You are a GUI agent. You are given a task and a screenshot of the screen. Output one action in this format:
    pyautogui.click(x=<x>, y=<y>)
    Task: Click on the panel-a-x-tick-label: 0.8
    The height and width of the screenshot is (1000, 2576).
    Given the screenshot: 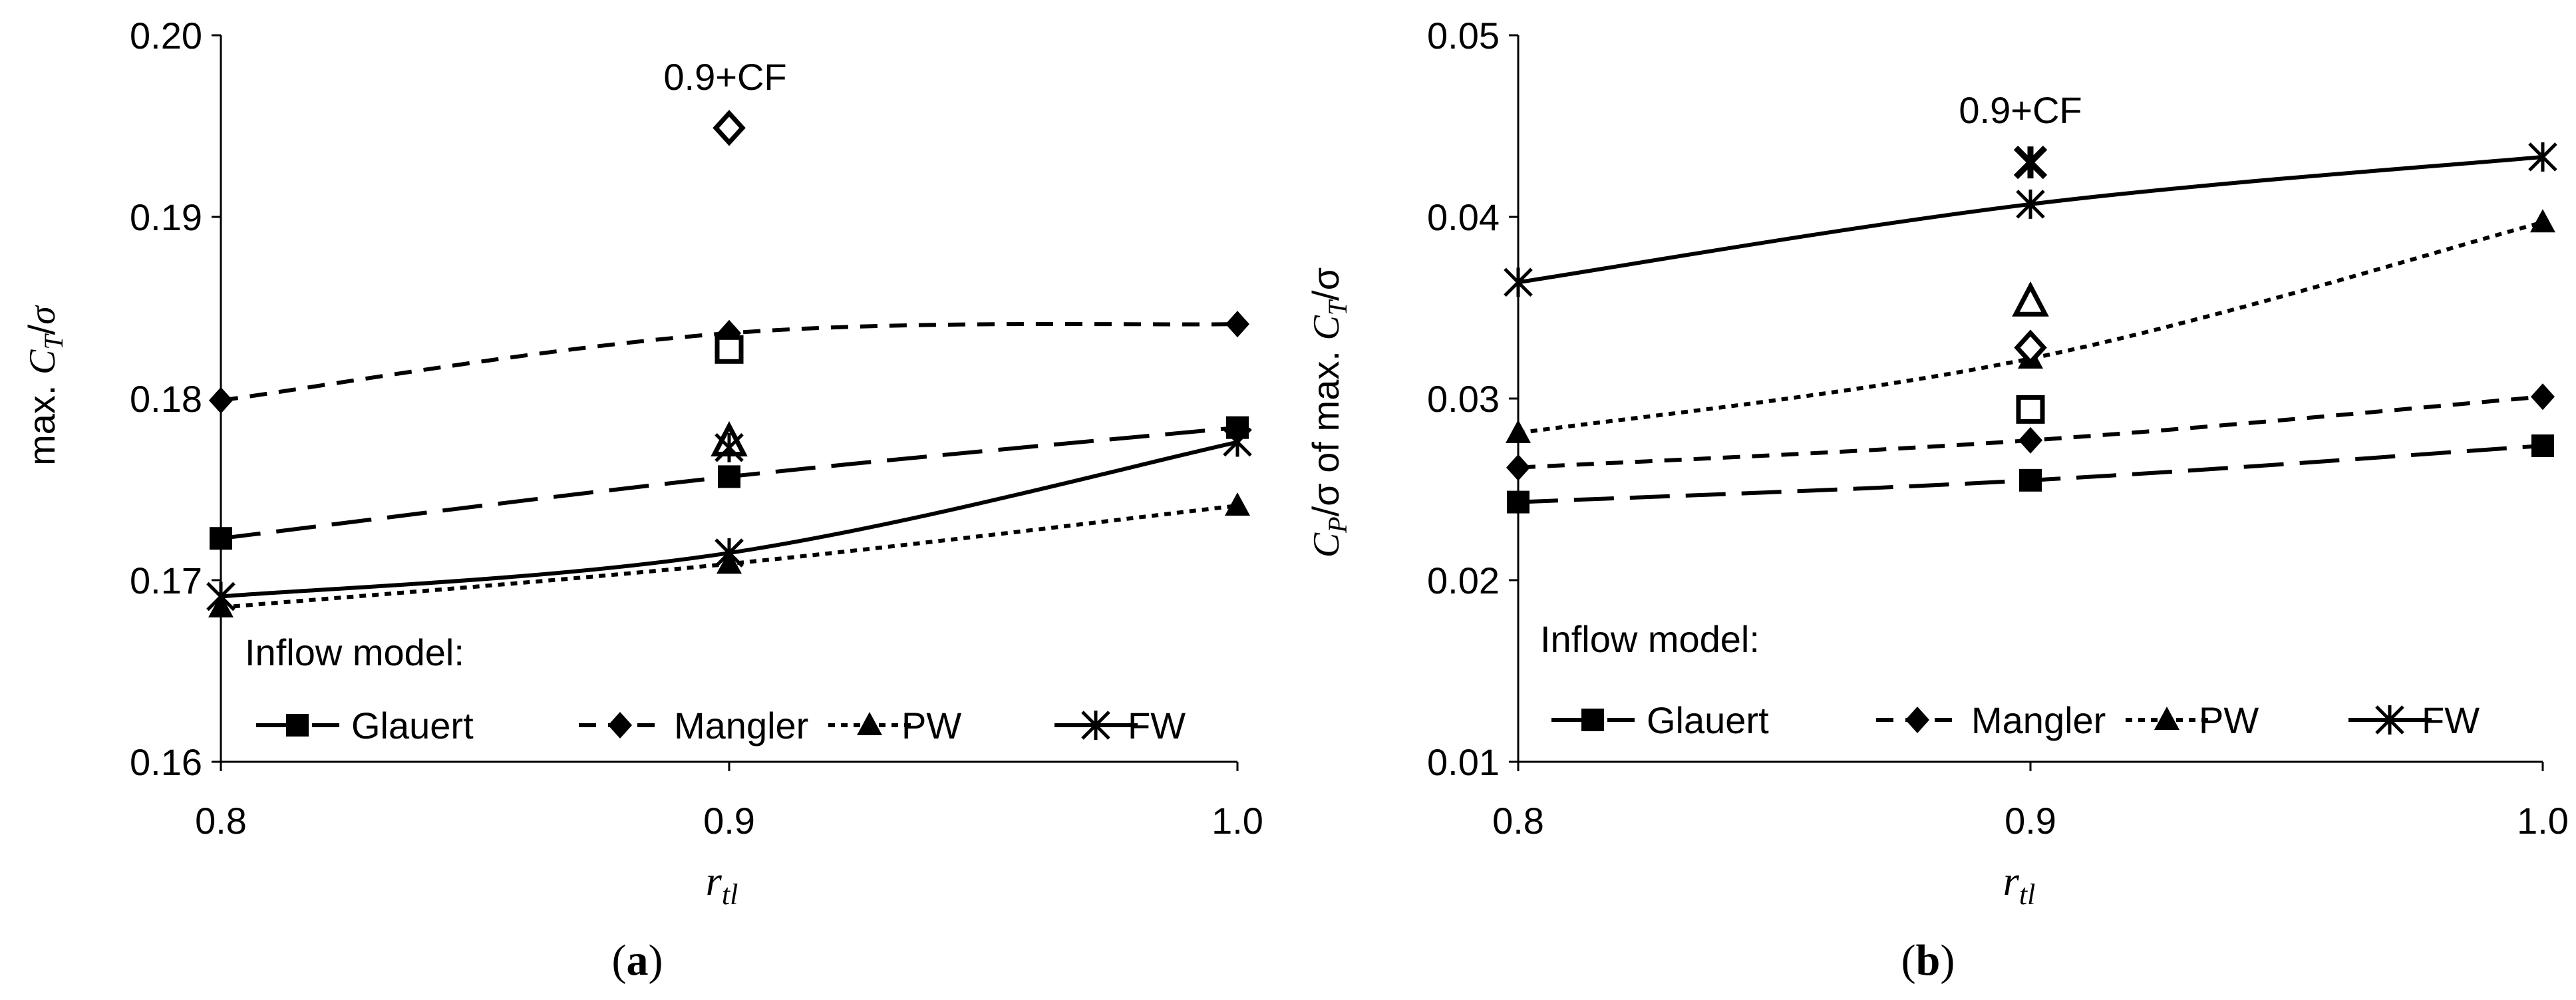 What is the action you would take?
    pyautogui.click(x=221, y=821)
    